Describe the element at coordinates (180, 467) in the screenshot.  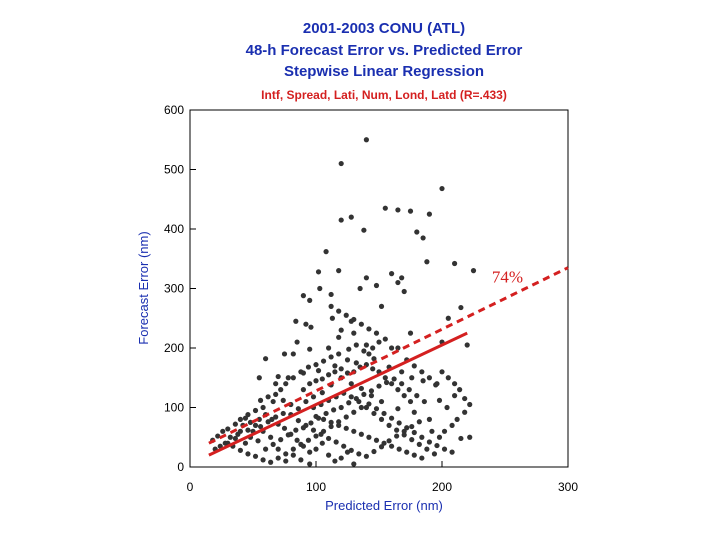
I see `y-tick-label: 0` at that location.